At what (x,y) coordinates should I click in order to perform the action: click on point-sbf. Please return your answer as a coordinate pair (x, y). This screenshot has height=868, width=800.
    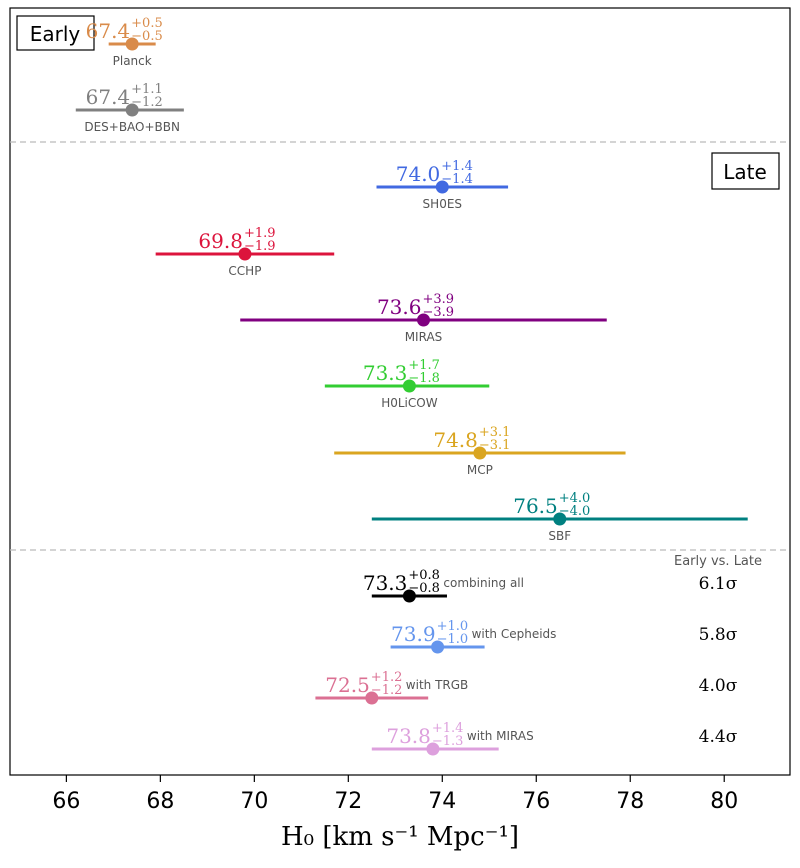
    Looking at the image, I should click on (560, 519).